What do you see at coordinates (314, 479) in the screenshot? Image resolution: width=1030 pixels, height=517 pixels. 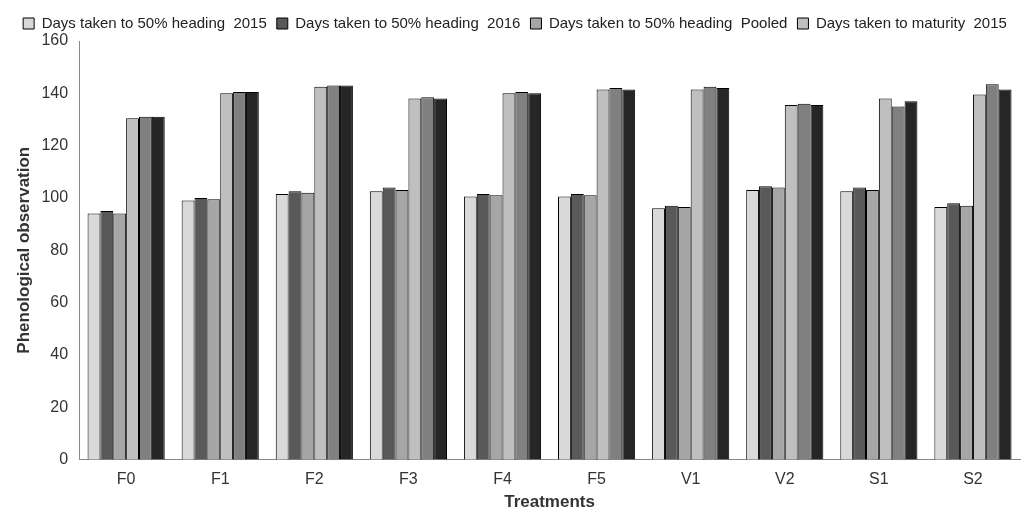 I see `x-tick-label: F2` at bounding box center [314, 479].